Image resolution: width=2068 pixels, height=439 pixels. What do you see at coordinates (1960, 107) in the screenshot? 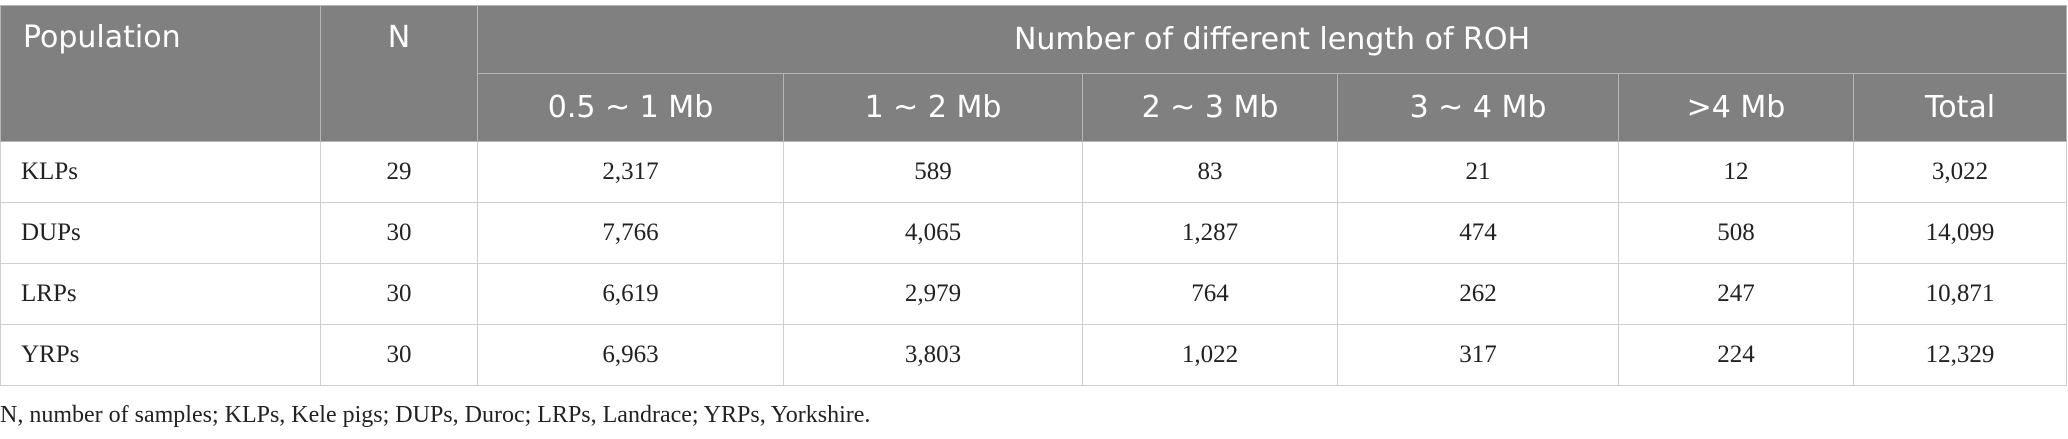
I see `header-cell: Total` at bounding box center [1960, 107].